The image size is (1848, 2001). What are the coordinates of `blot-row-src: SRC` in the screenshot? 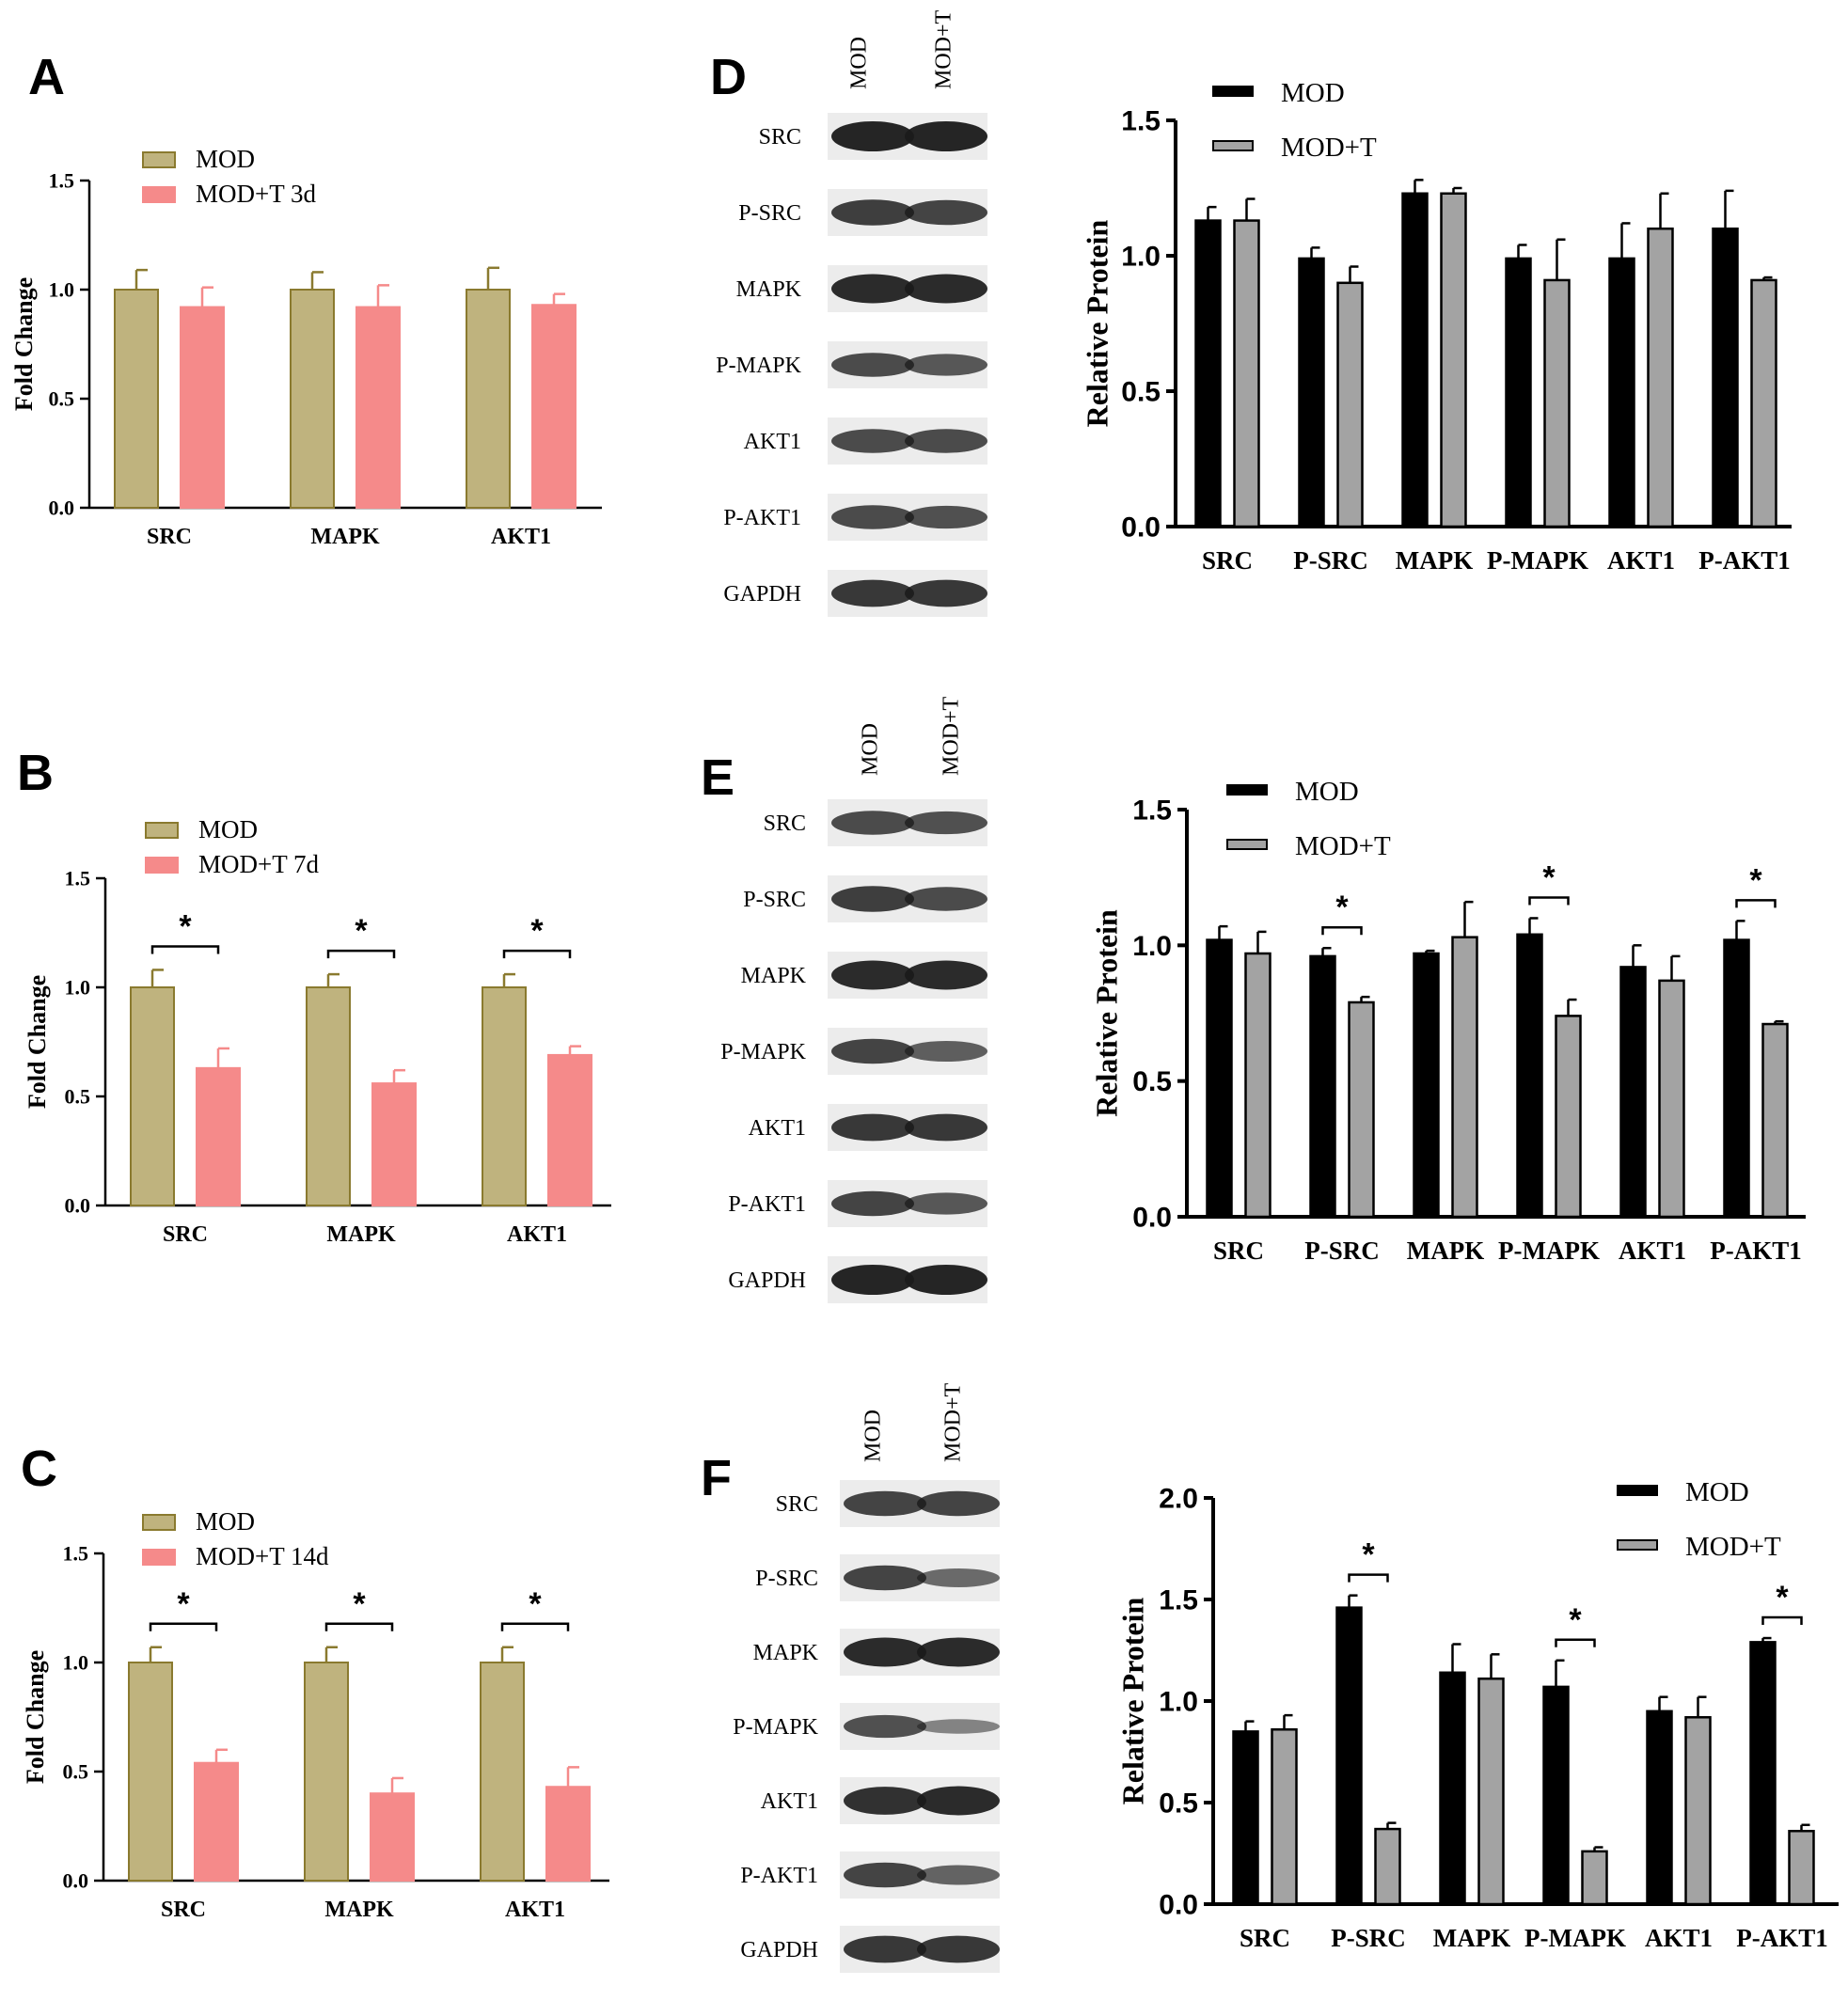 It's located at (875, 823).